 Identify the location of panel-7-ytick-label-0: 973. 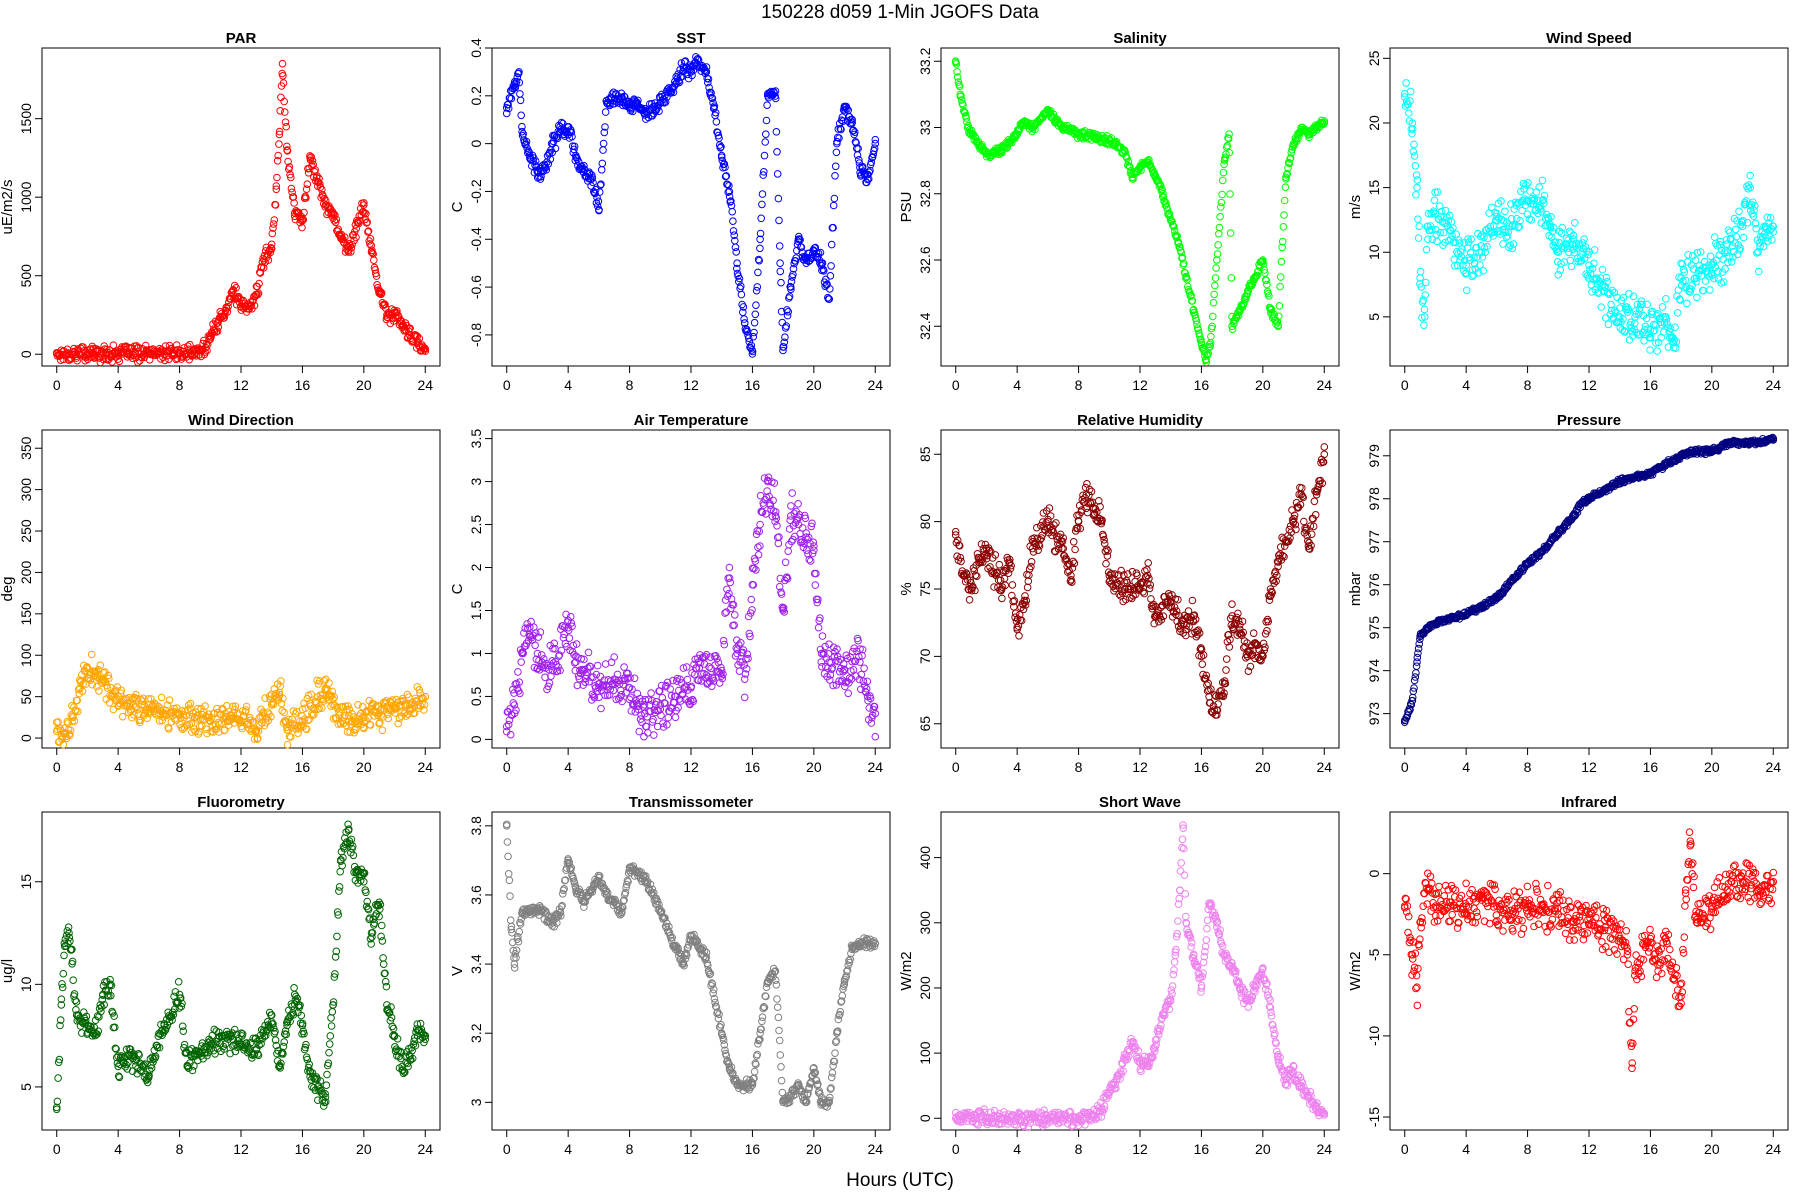
(1374, 714).